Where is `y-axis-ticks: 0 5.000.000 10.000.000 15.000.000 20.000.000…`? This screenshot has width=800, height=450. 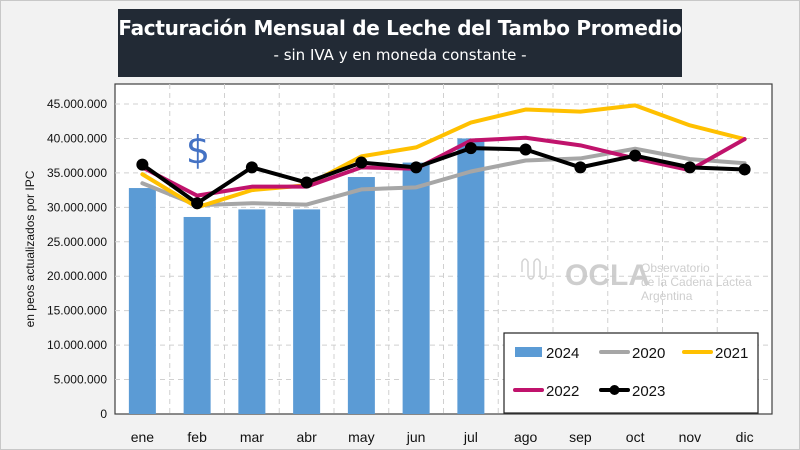 y-axis-ticks: 0 5.000.000 10.000.000 15.000.000 20.000.000… is located at coordinates (77, 259).